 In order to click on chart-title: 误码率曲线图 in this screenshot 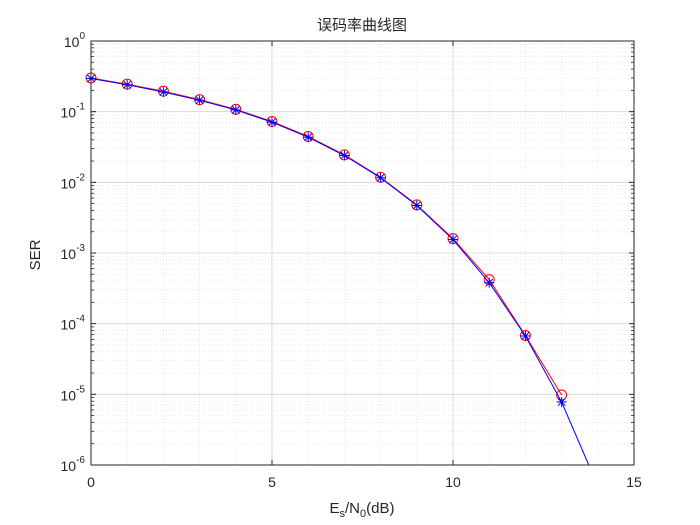, I will do `click(362, 25)`.